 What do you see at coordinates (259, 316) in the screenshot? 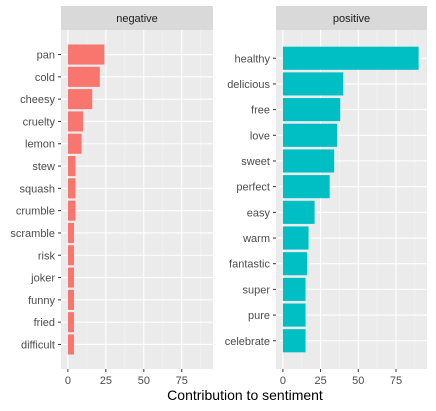
I see `y-tick-label-pure: pure` at bounding box center [259, 316].